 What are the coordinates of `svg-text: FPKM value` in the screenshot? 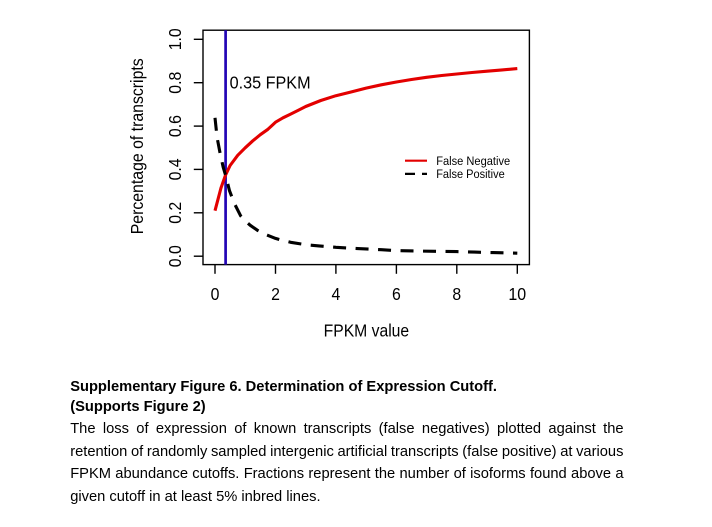 It's located at (367, 331).